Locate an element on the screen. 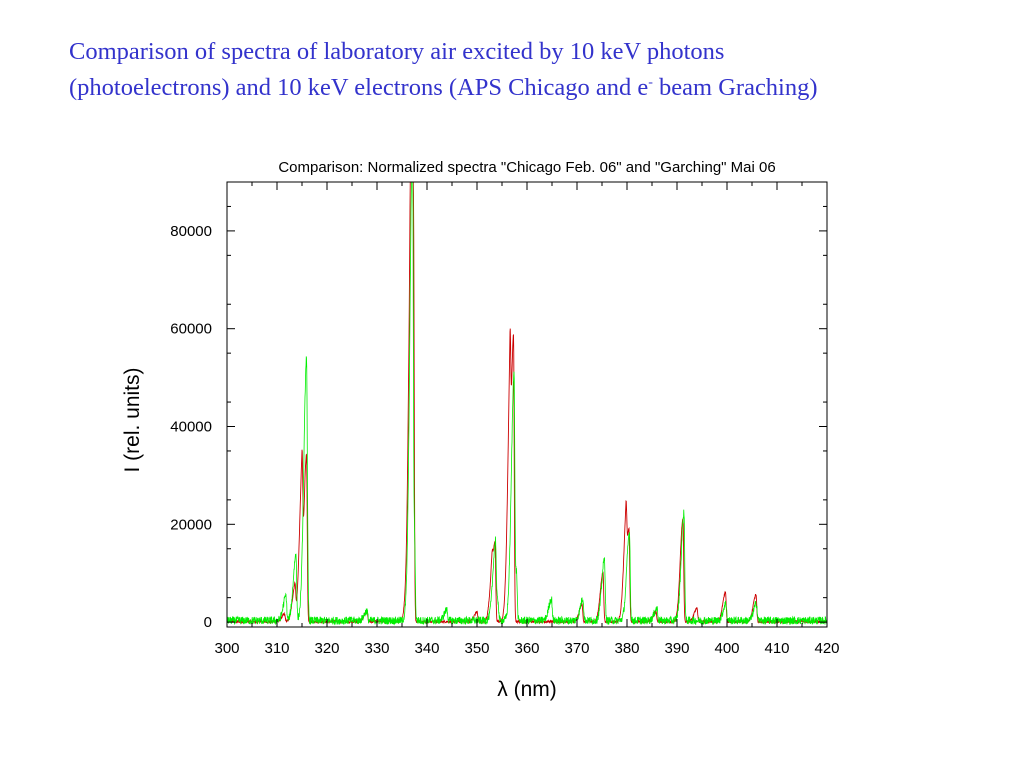  x-tick-label: 350 is located at coordinates (476, 648).